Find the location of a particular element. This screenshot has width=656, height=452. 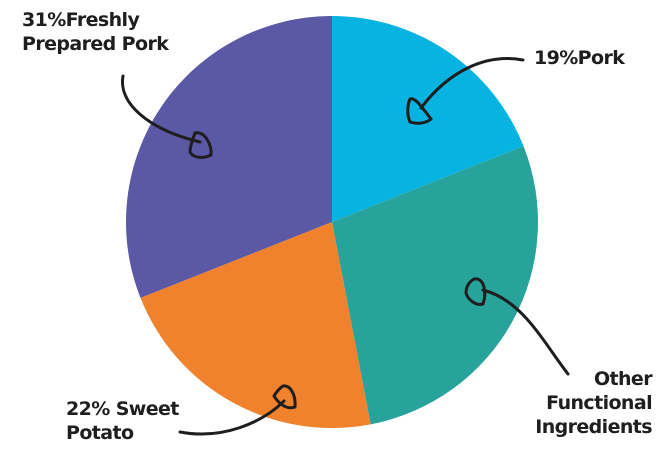

label-line: 19%Pork is located at coordinates (579, 58).